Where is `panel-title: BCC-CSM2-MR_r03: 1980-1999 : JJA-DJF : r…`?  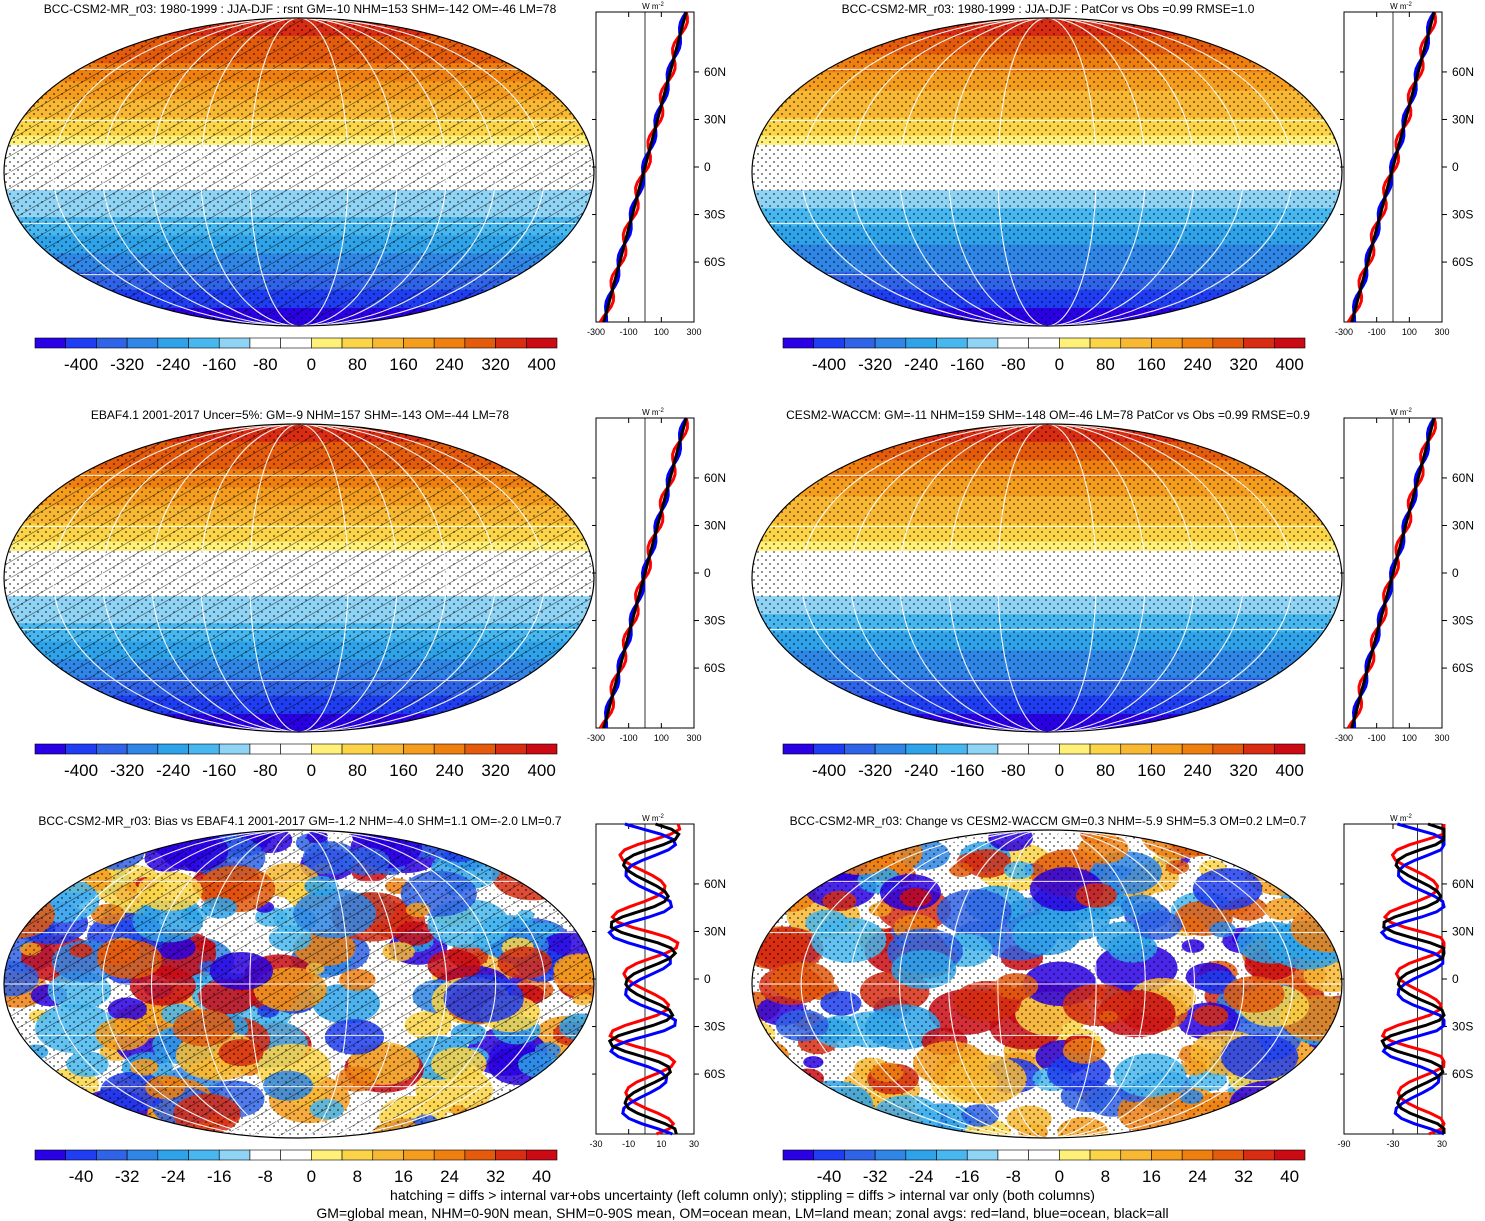
panel-title: BCC-CSM2-MR_r03: 1980-1999 : JJA-DJF : r… is located at coordinates (300, 9).